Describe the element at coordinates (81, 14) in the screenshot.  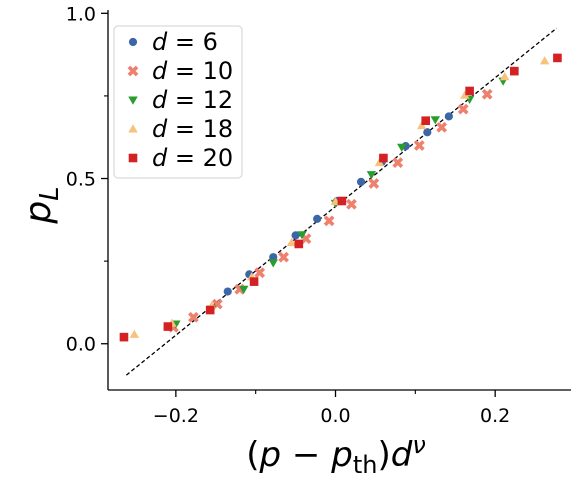
I see `y-tick-label: 1.0` at that location.